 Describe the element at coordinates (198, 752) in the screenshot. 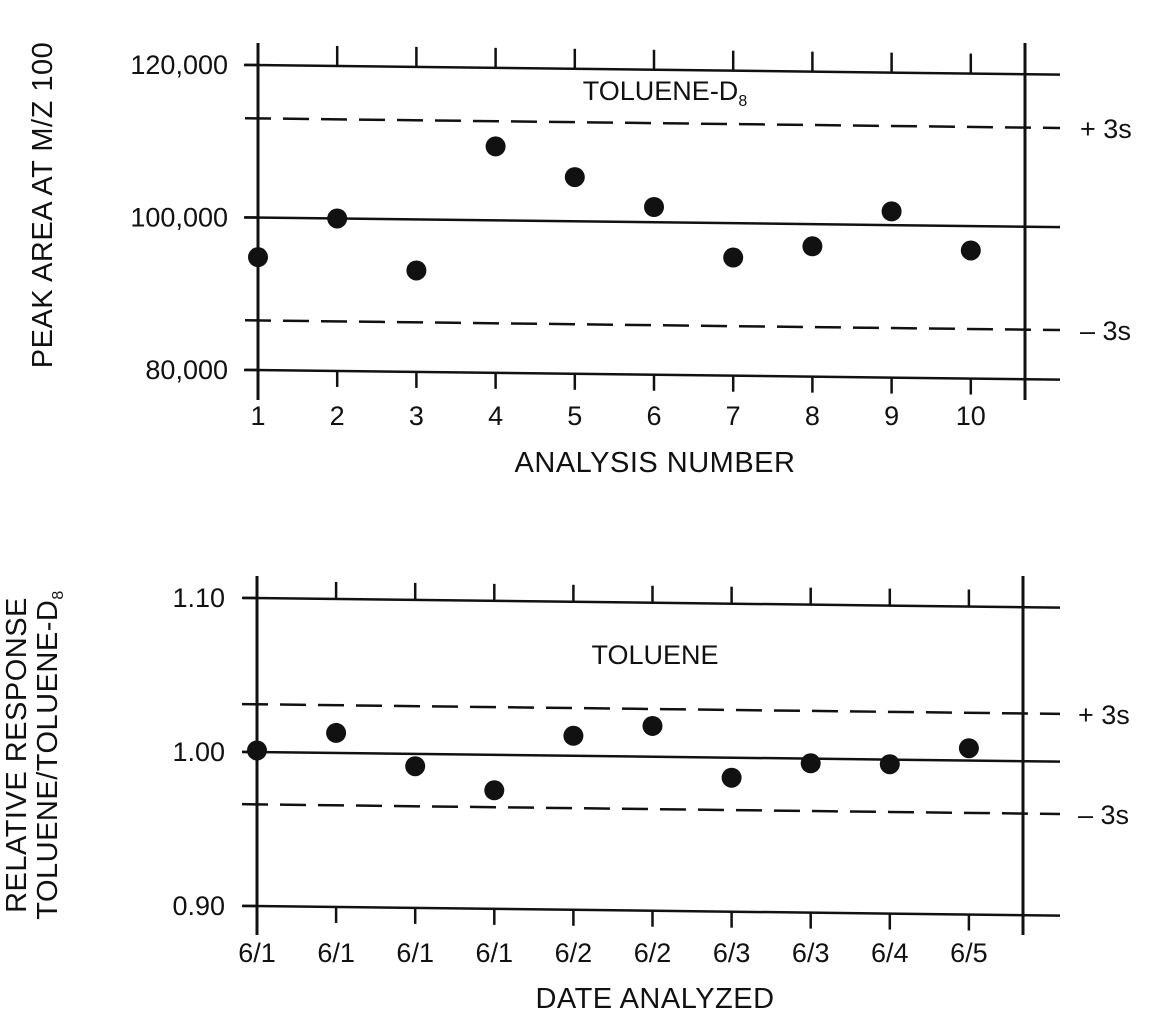

I see `y-tick-label: 1.00` at that location.